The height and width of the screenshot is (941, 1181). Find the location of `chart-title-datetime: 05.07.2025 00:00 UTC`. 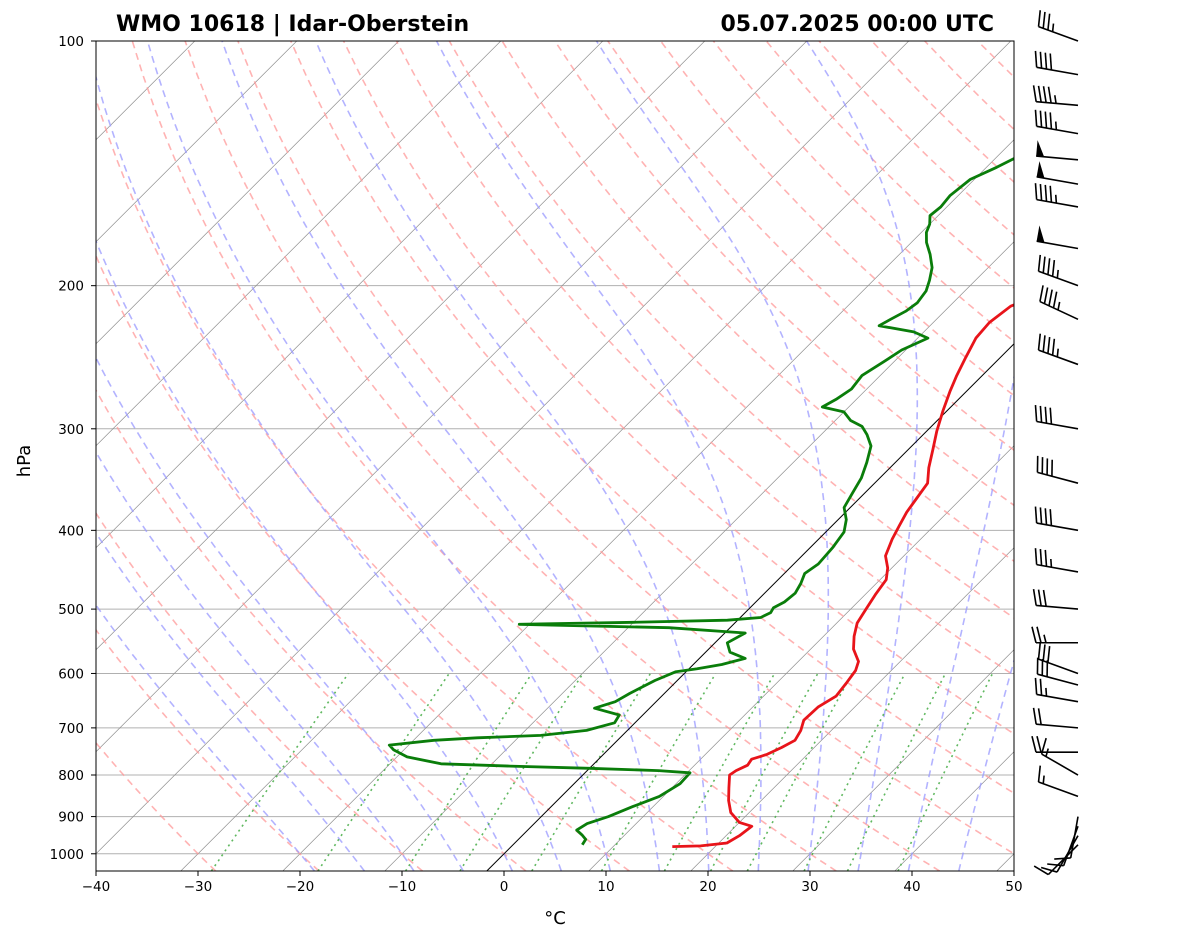

chart-title-datetime: 05.07.2025 00:00 UTC is located at coordinates (857, 24).